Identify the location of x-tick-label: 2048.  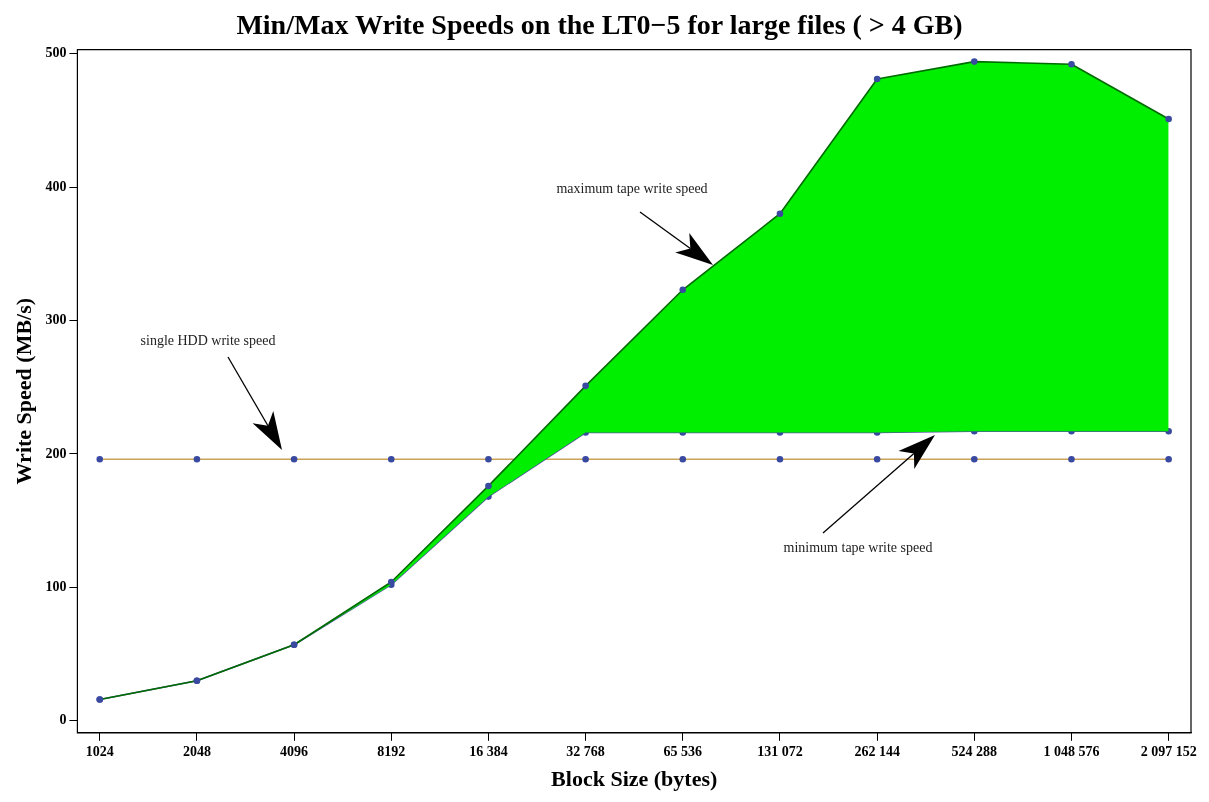
(196, 751).